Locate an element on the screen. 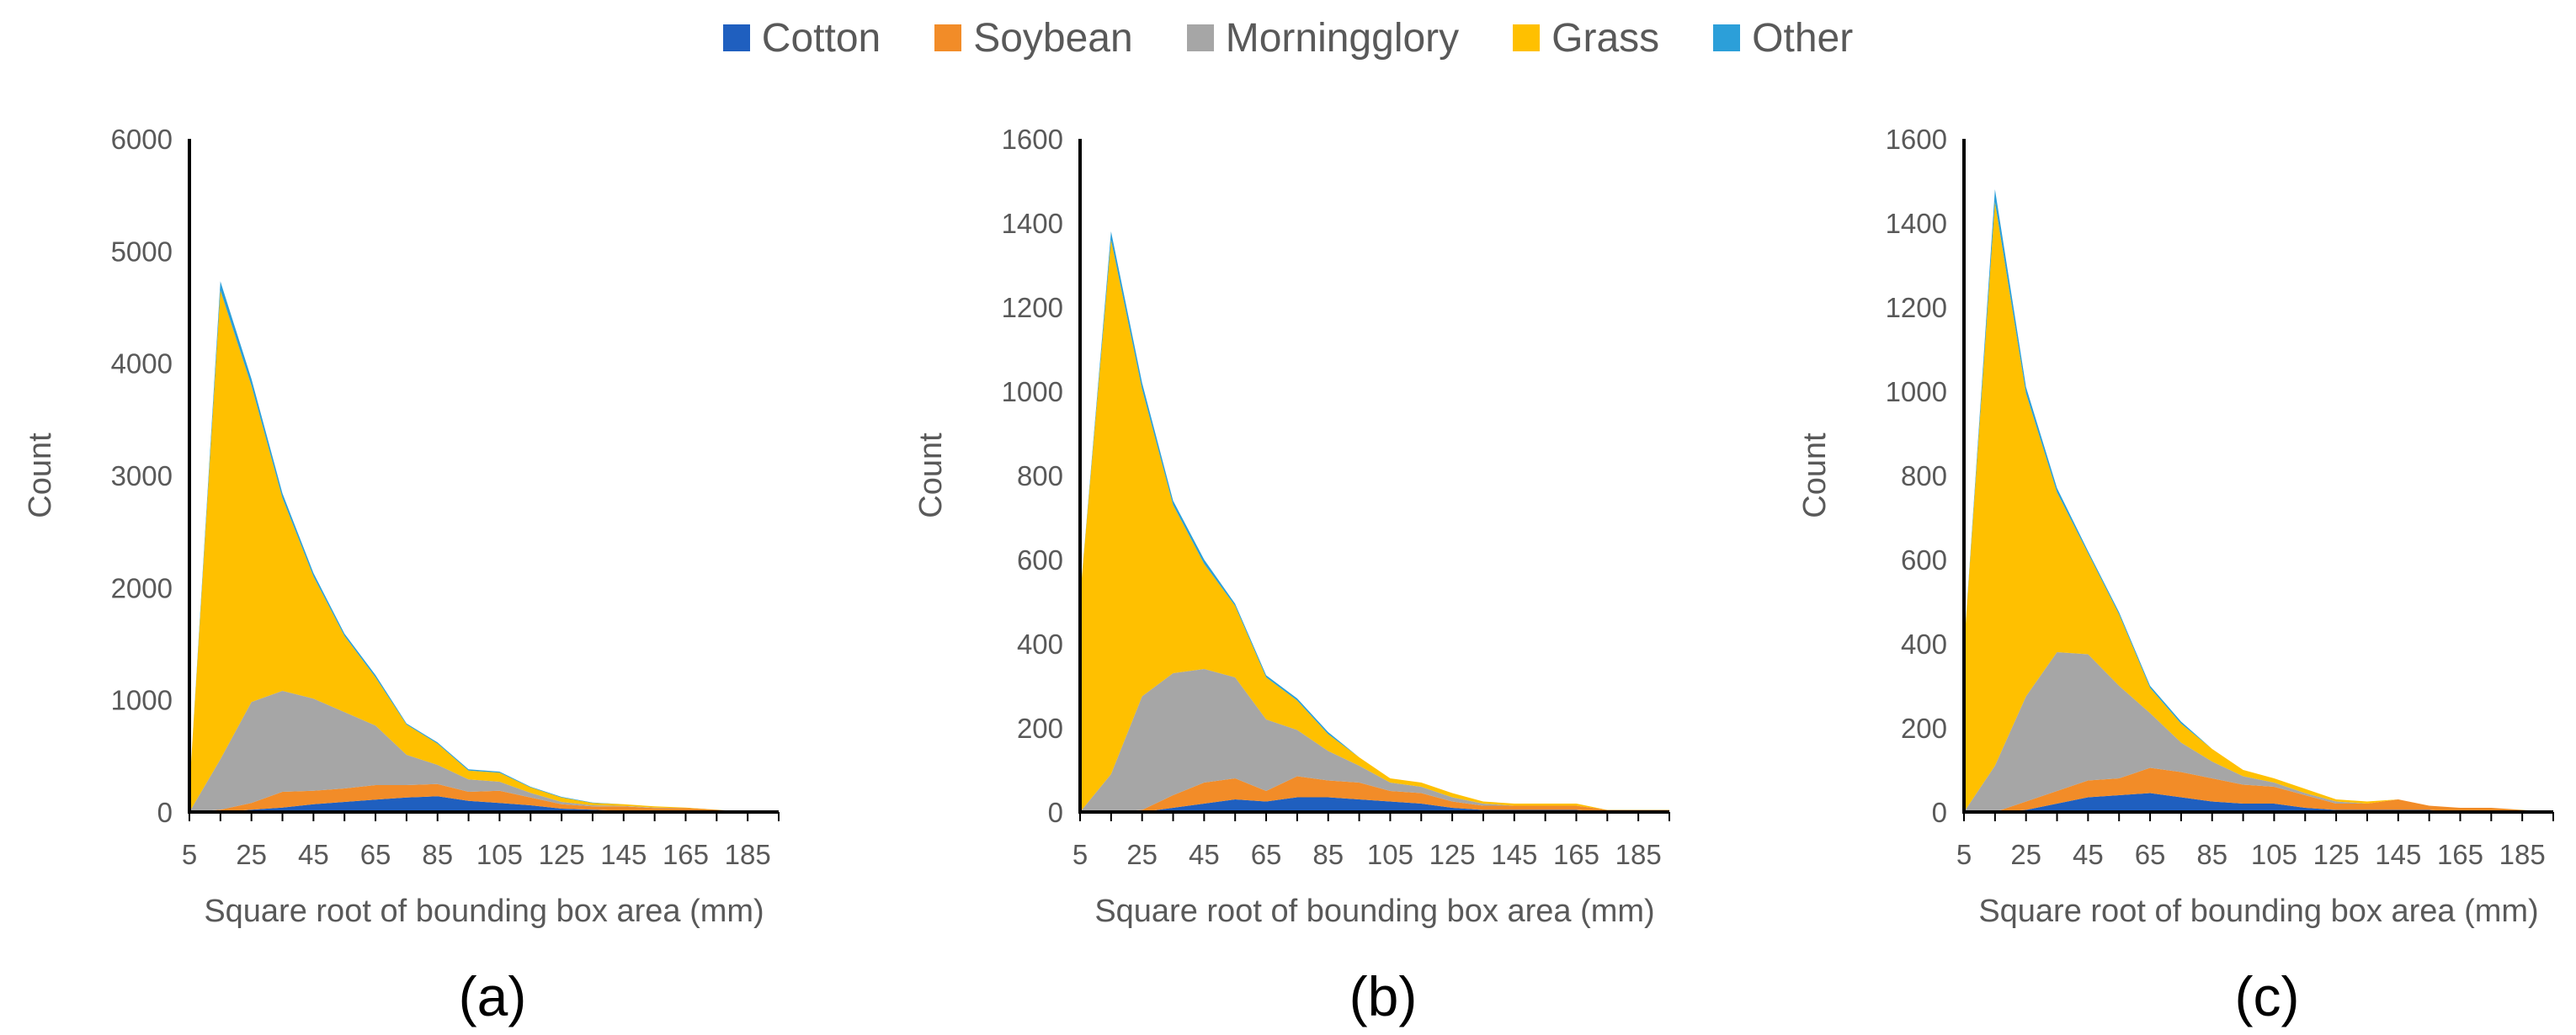 The height and width of the screenshot is (1035, 2576). legend-swatch-morningglory is located at coordinates (1200, 37).